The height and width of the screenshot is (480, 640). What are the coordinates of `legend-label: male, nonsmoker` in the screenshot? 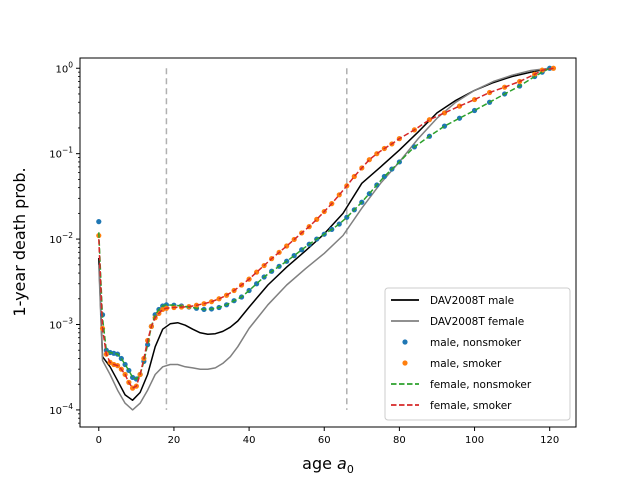 It's located at (476, 343).